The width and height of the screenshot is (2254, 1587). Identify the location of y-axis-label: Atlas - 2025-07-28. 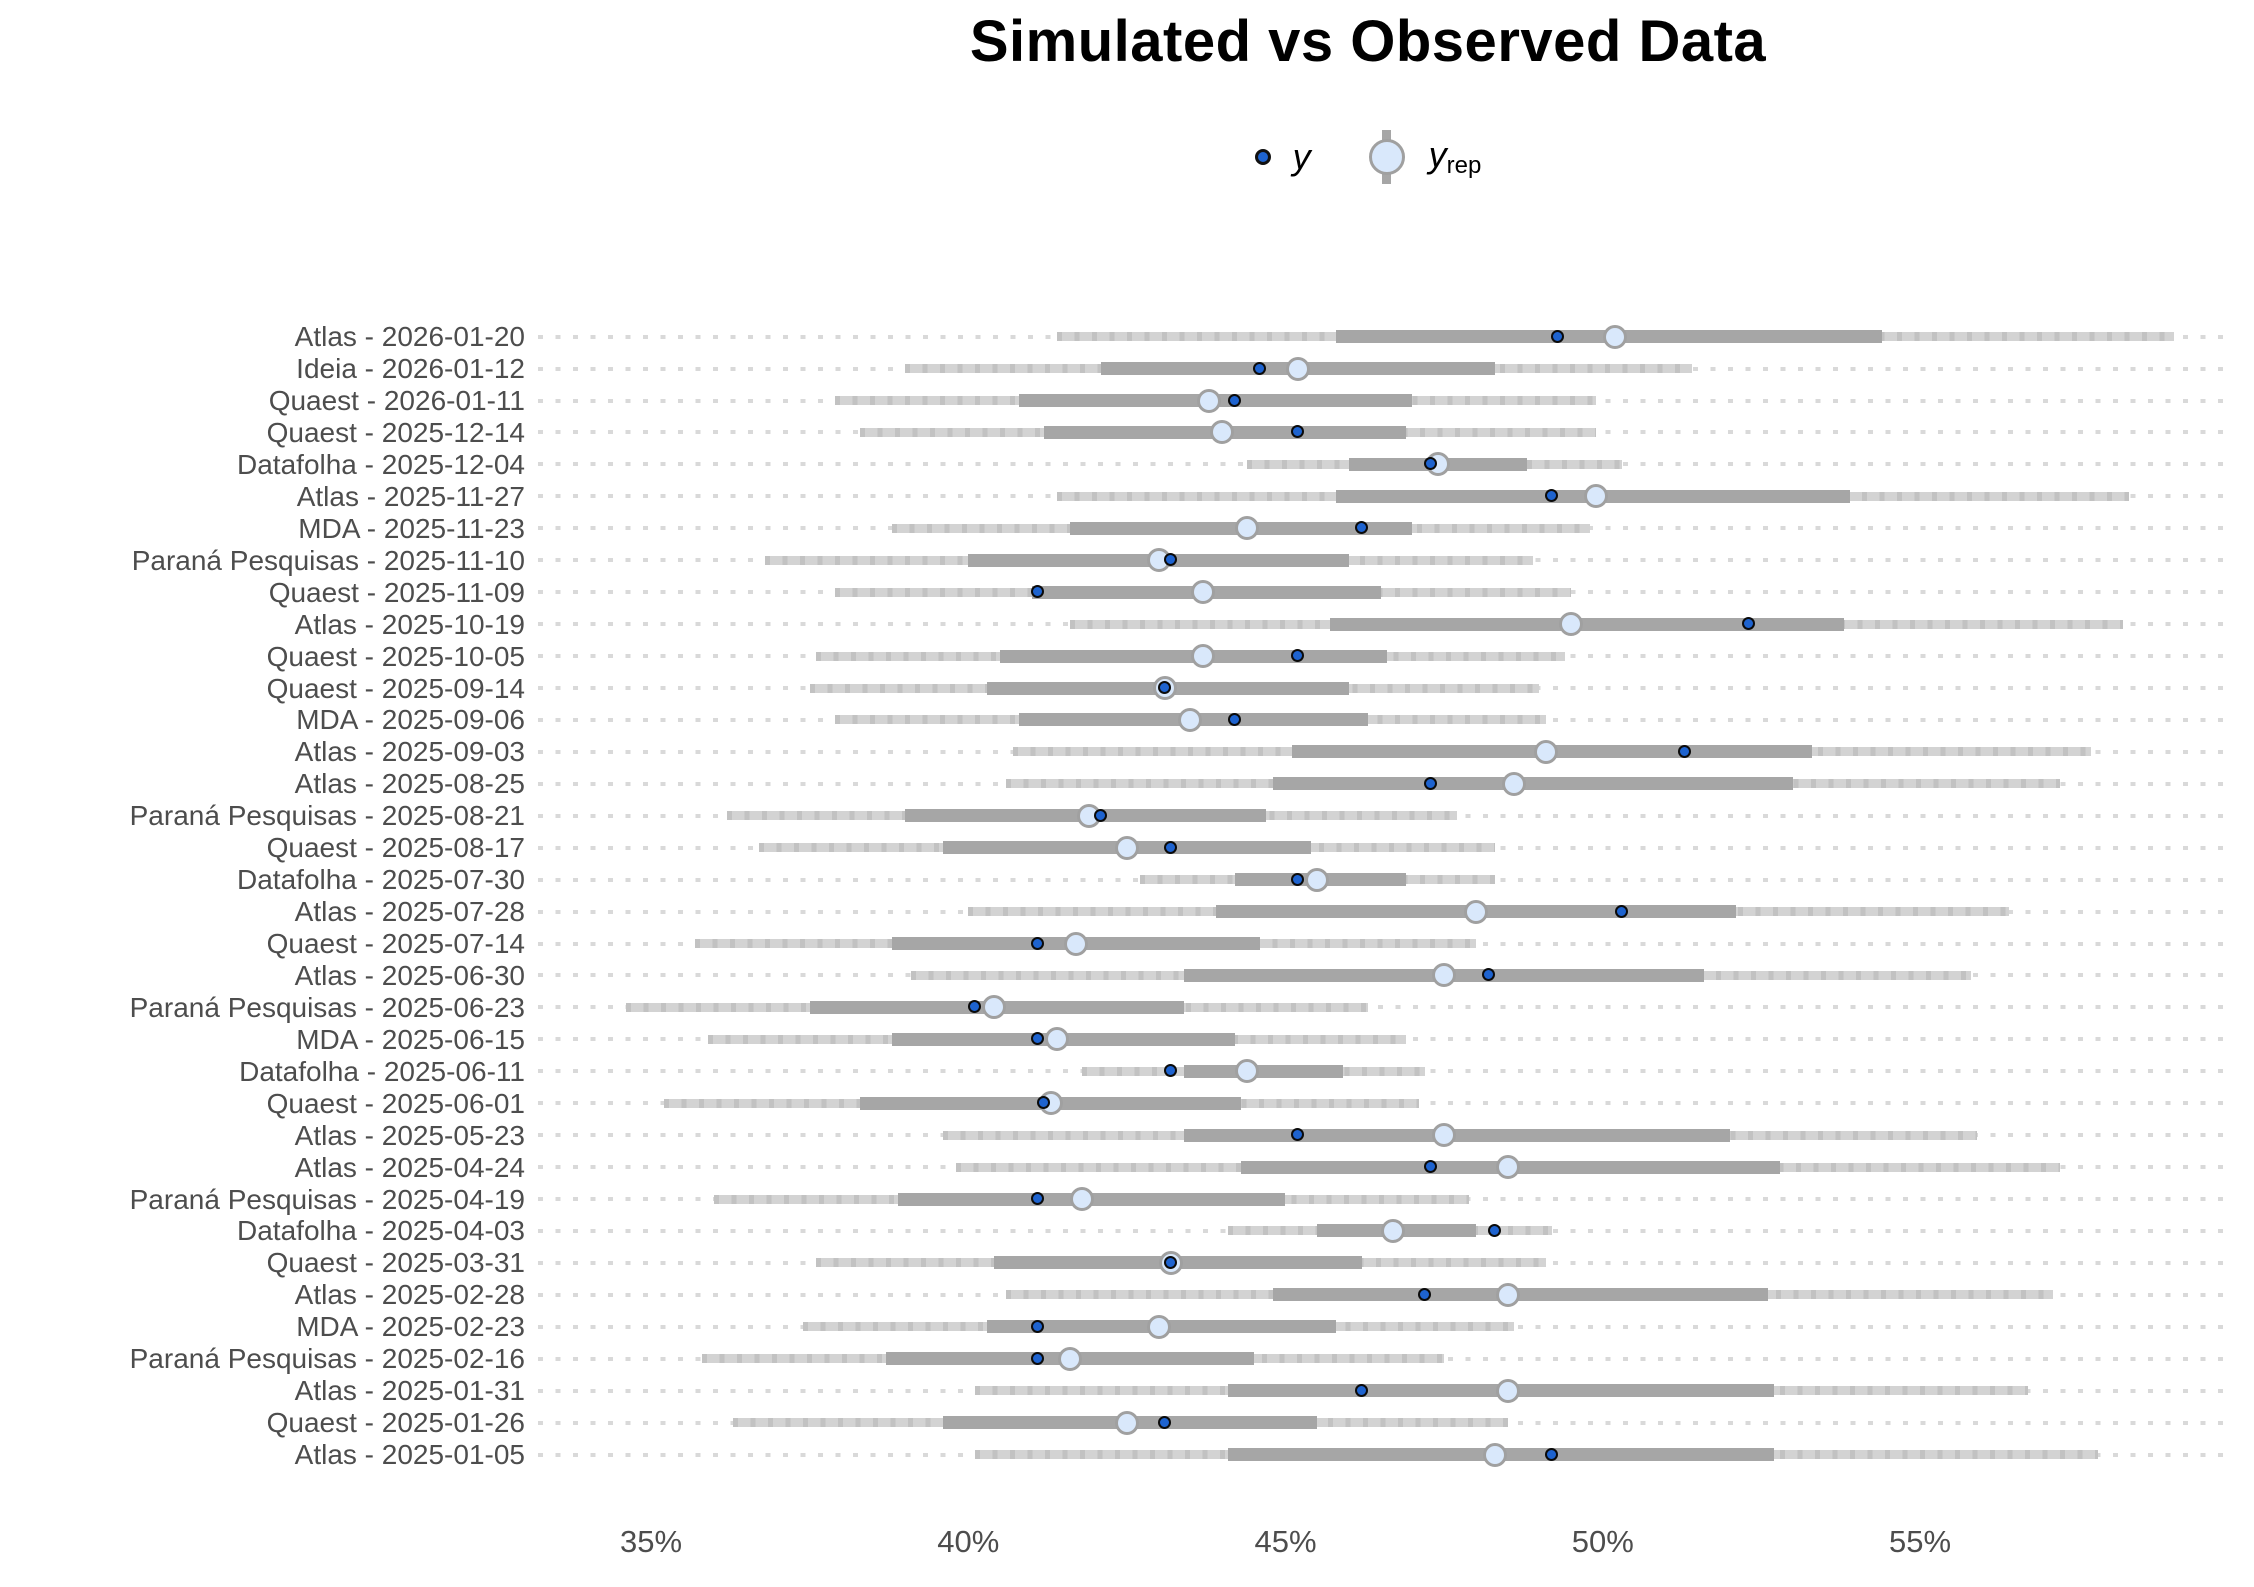
(409, 912).